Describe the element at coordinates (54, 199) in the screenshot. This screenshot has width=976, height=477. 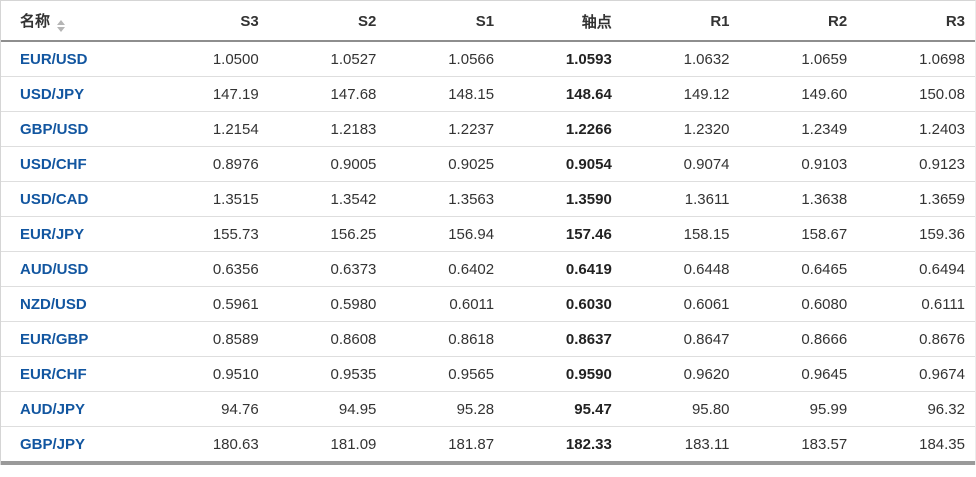
I see `pair-link: USD/CAD` at that location.